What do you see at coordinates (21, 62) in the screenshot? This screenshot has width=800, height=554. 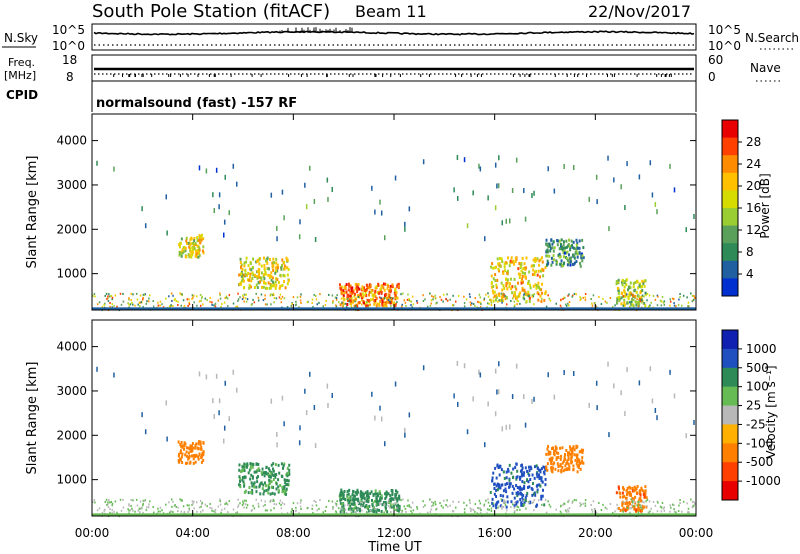 I see `freq-left-label-1: Freq.` at bounding box center [21, 62].